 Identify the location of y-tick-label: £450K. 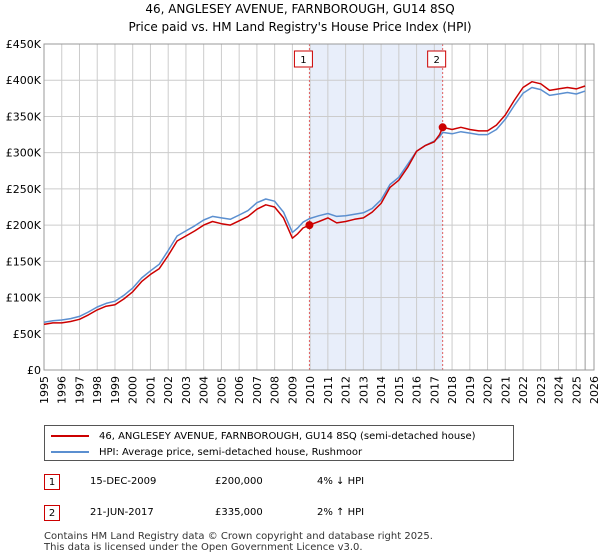
(24, 44).